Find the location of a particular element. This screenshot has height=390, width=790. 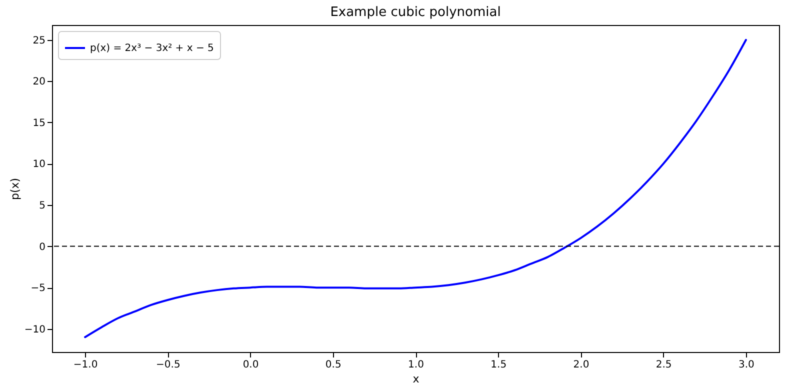

x-tick-label: 0.5 is located at coordinates (333, 365).